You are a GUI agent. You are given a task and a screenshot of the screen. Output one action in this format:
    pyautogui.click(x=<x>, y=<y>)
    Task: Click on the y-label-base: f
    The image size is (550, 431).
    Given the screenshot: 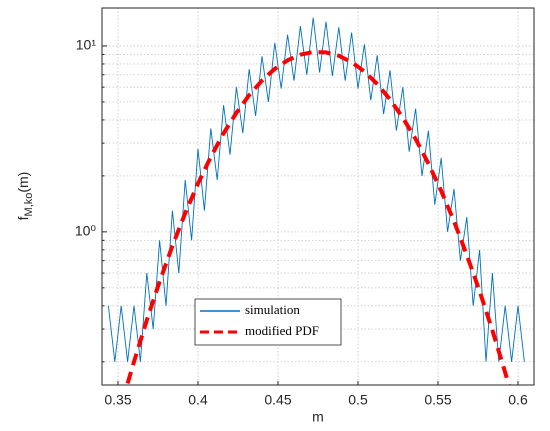 What is the action you would take?
    pyautogui.click(x=23, y=218)
    